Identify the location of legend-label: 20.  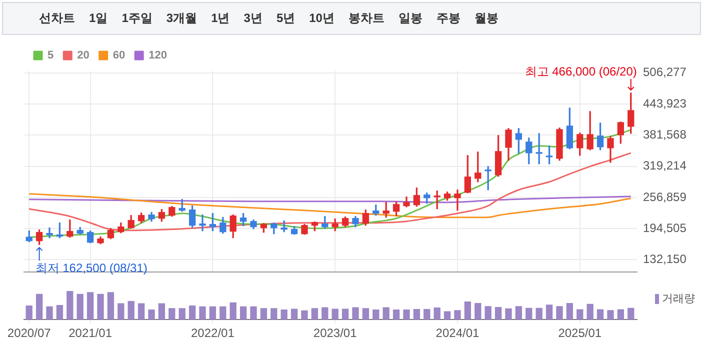
(83, 56).